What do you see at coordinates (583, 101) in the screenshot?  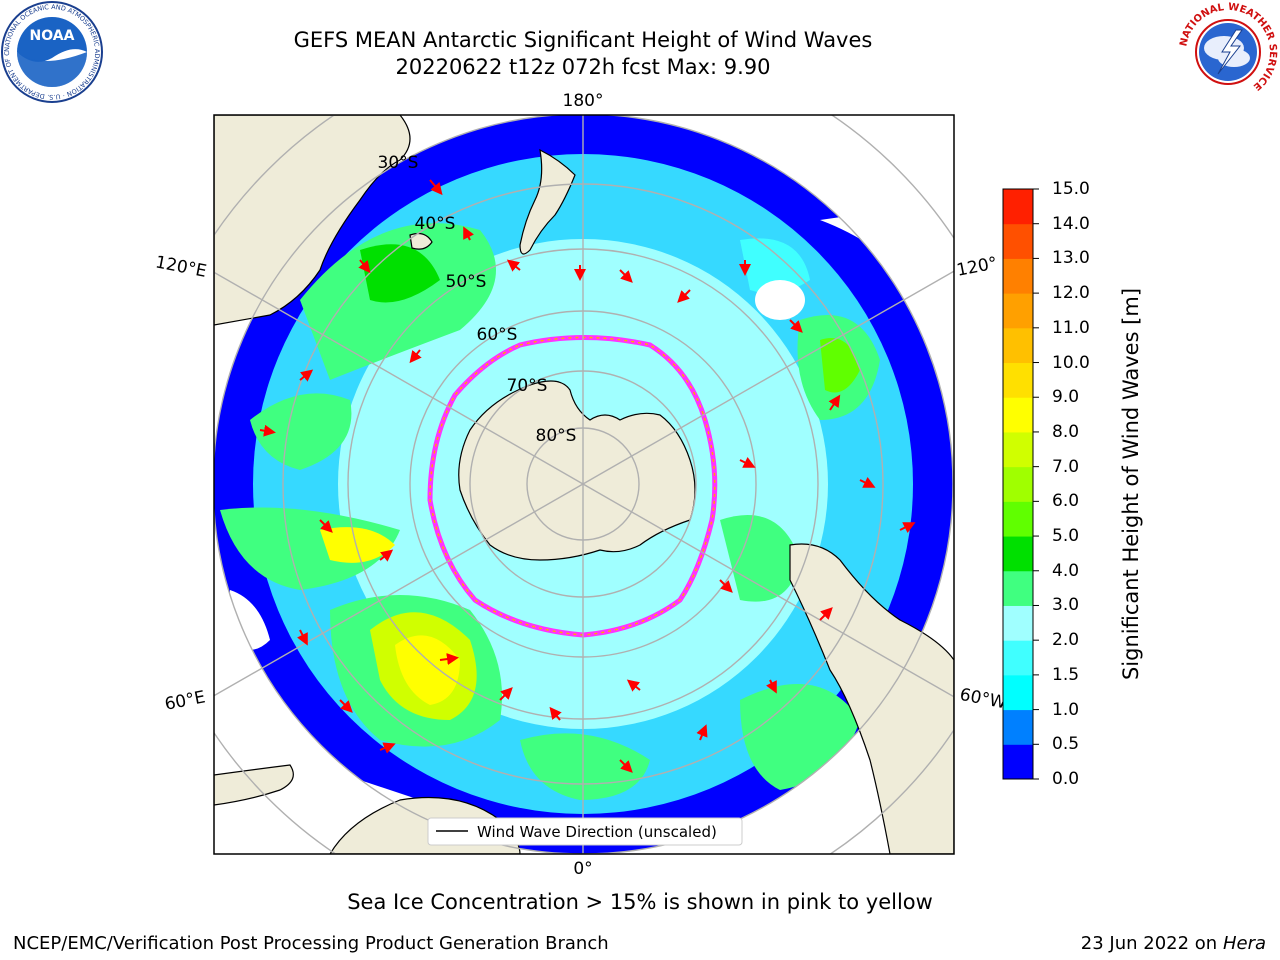 I see `lon-label-180: 180°` at bounding box center [583, 101].